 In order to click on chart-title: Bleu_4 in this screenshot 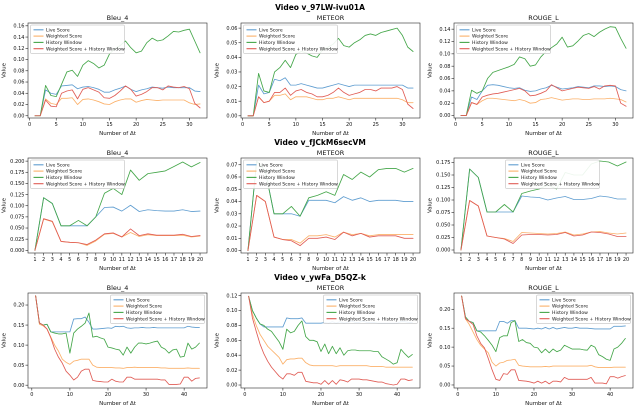, I will do `click(118, 288)`.